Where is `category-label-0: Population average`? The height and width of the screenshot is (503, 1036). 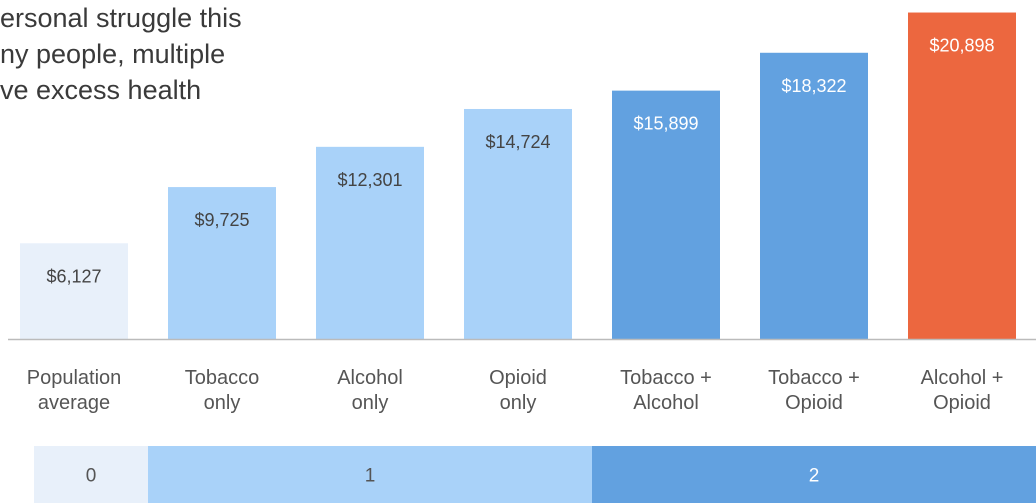
category-label-0: Population average is located at coordinates (74, 390).